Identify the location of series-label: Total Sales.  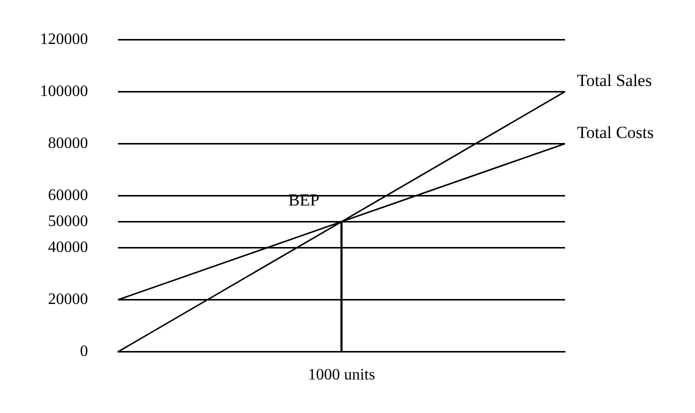
(614, 80).